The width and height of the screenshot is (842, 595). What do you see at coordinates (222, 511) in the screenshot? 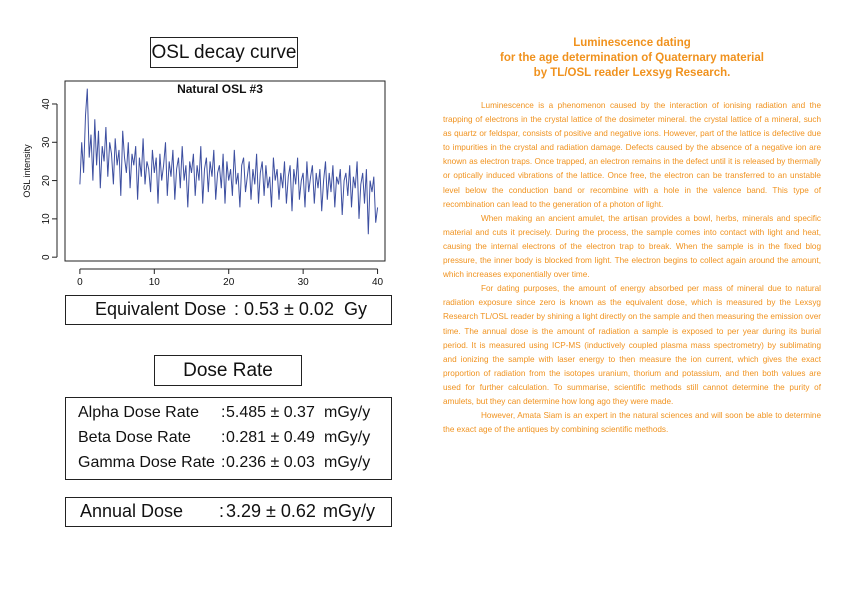
I see `annual-dose-colon: :` at bounding box center [222, 511].